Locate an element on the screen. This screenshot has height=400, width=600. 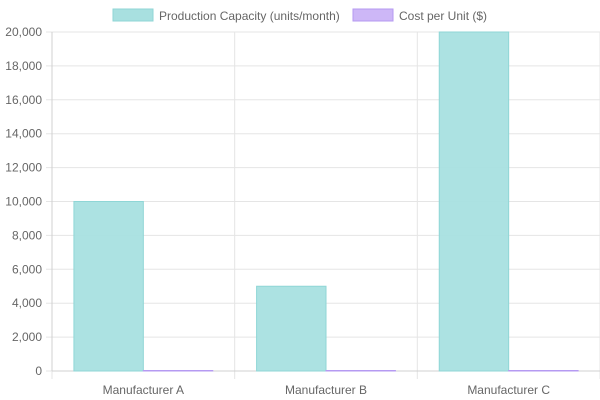
legend-swatch-cost-per-unit is located at coordinates (373, 15).